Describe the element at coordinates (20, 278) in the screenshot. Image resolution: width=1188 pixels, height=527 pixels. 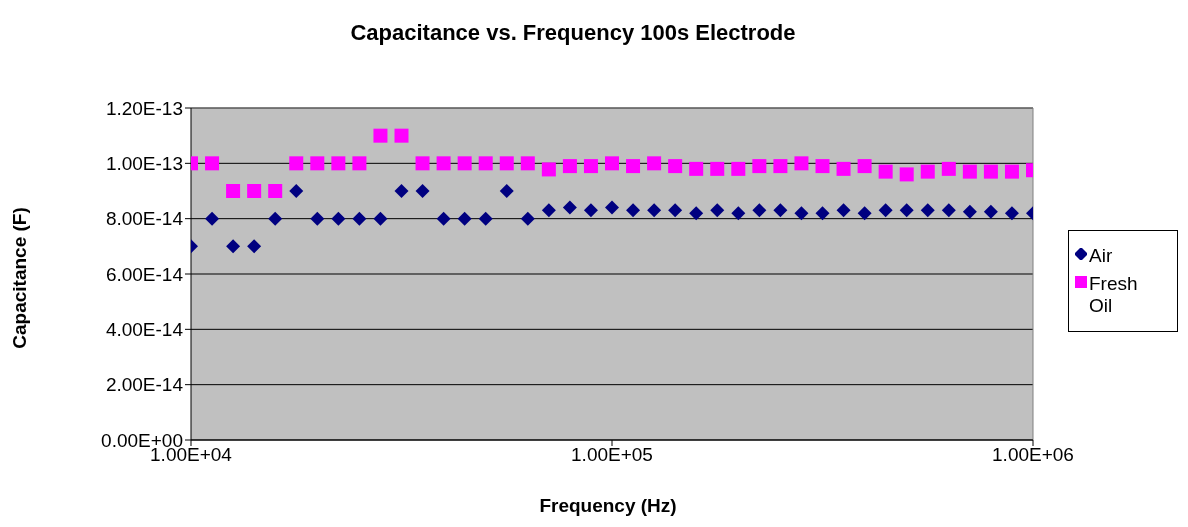
I see `y-axis-title: Capacitance (F)` at that location.